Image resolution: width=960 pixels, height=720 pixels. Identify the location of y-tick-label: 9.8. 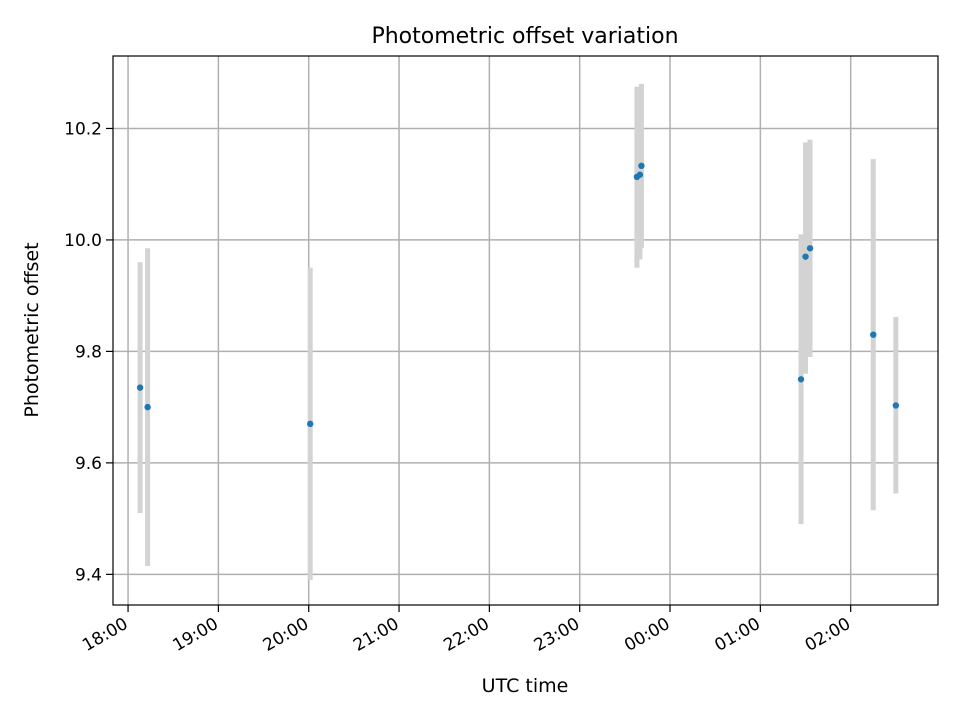
(88, 352).